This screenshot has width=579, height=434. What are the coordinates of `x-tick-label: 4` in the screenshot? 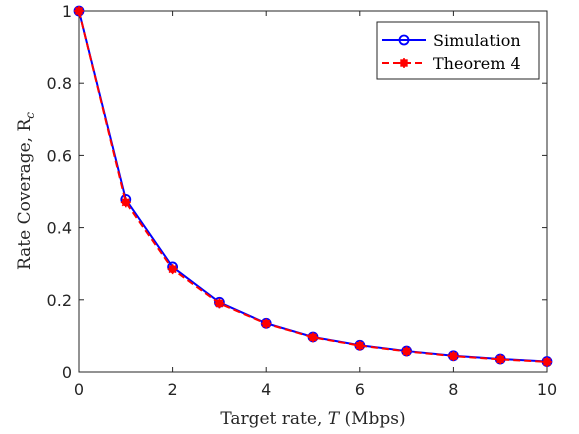 It's located at (266, 389).